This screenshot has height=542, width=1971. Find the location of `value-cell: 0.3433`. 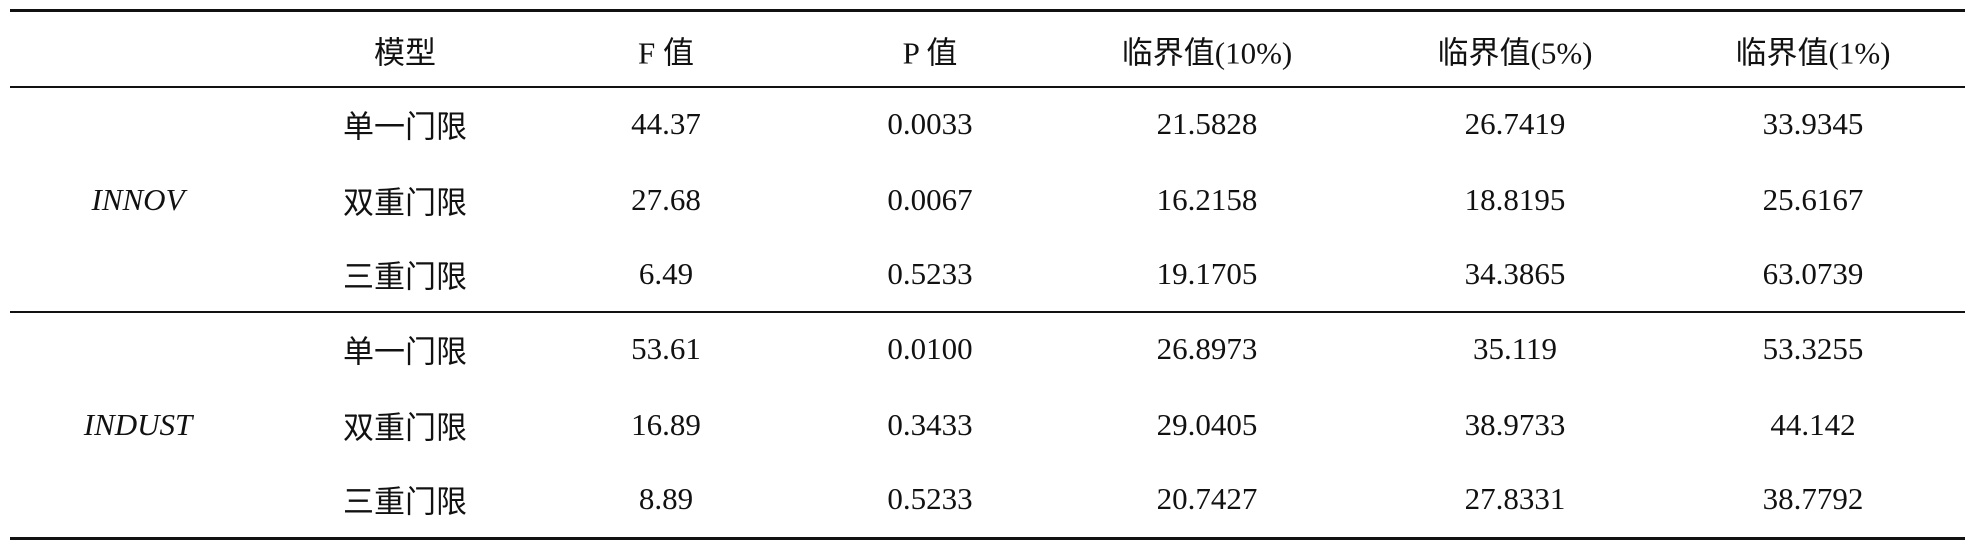

value-cell: 0.3433 is located at coordinates (930, 424).